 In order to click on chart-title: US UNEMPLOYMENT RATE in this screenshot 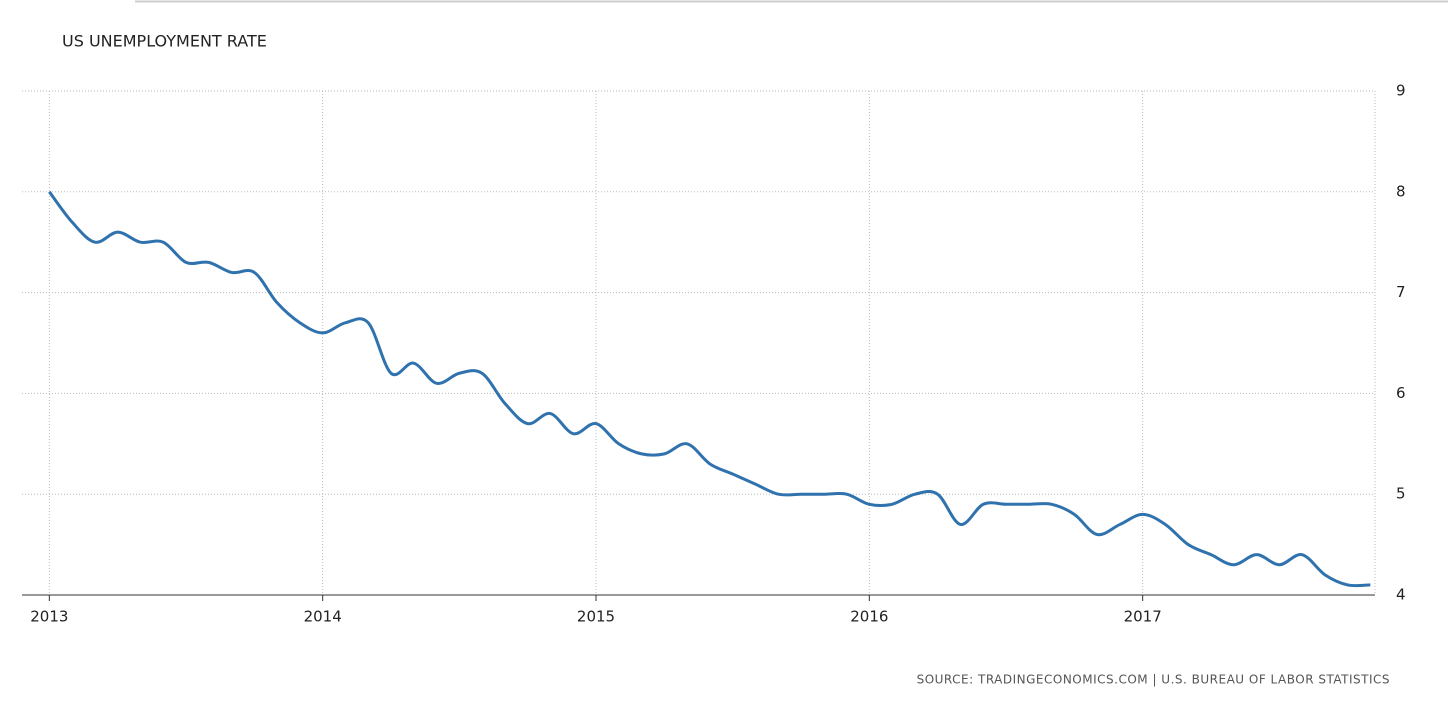, I will do `click(164, 41)`.